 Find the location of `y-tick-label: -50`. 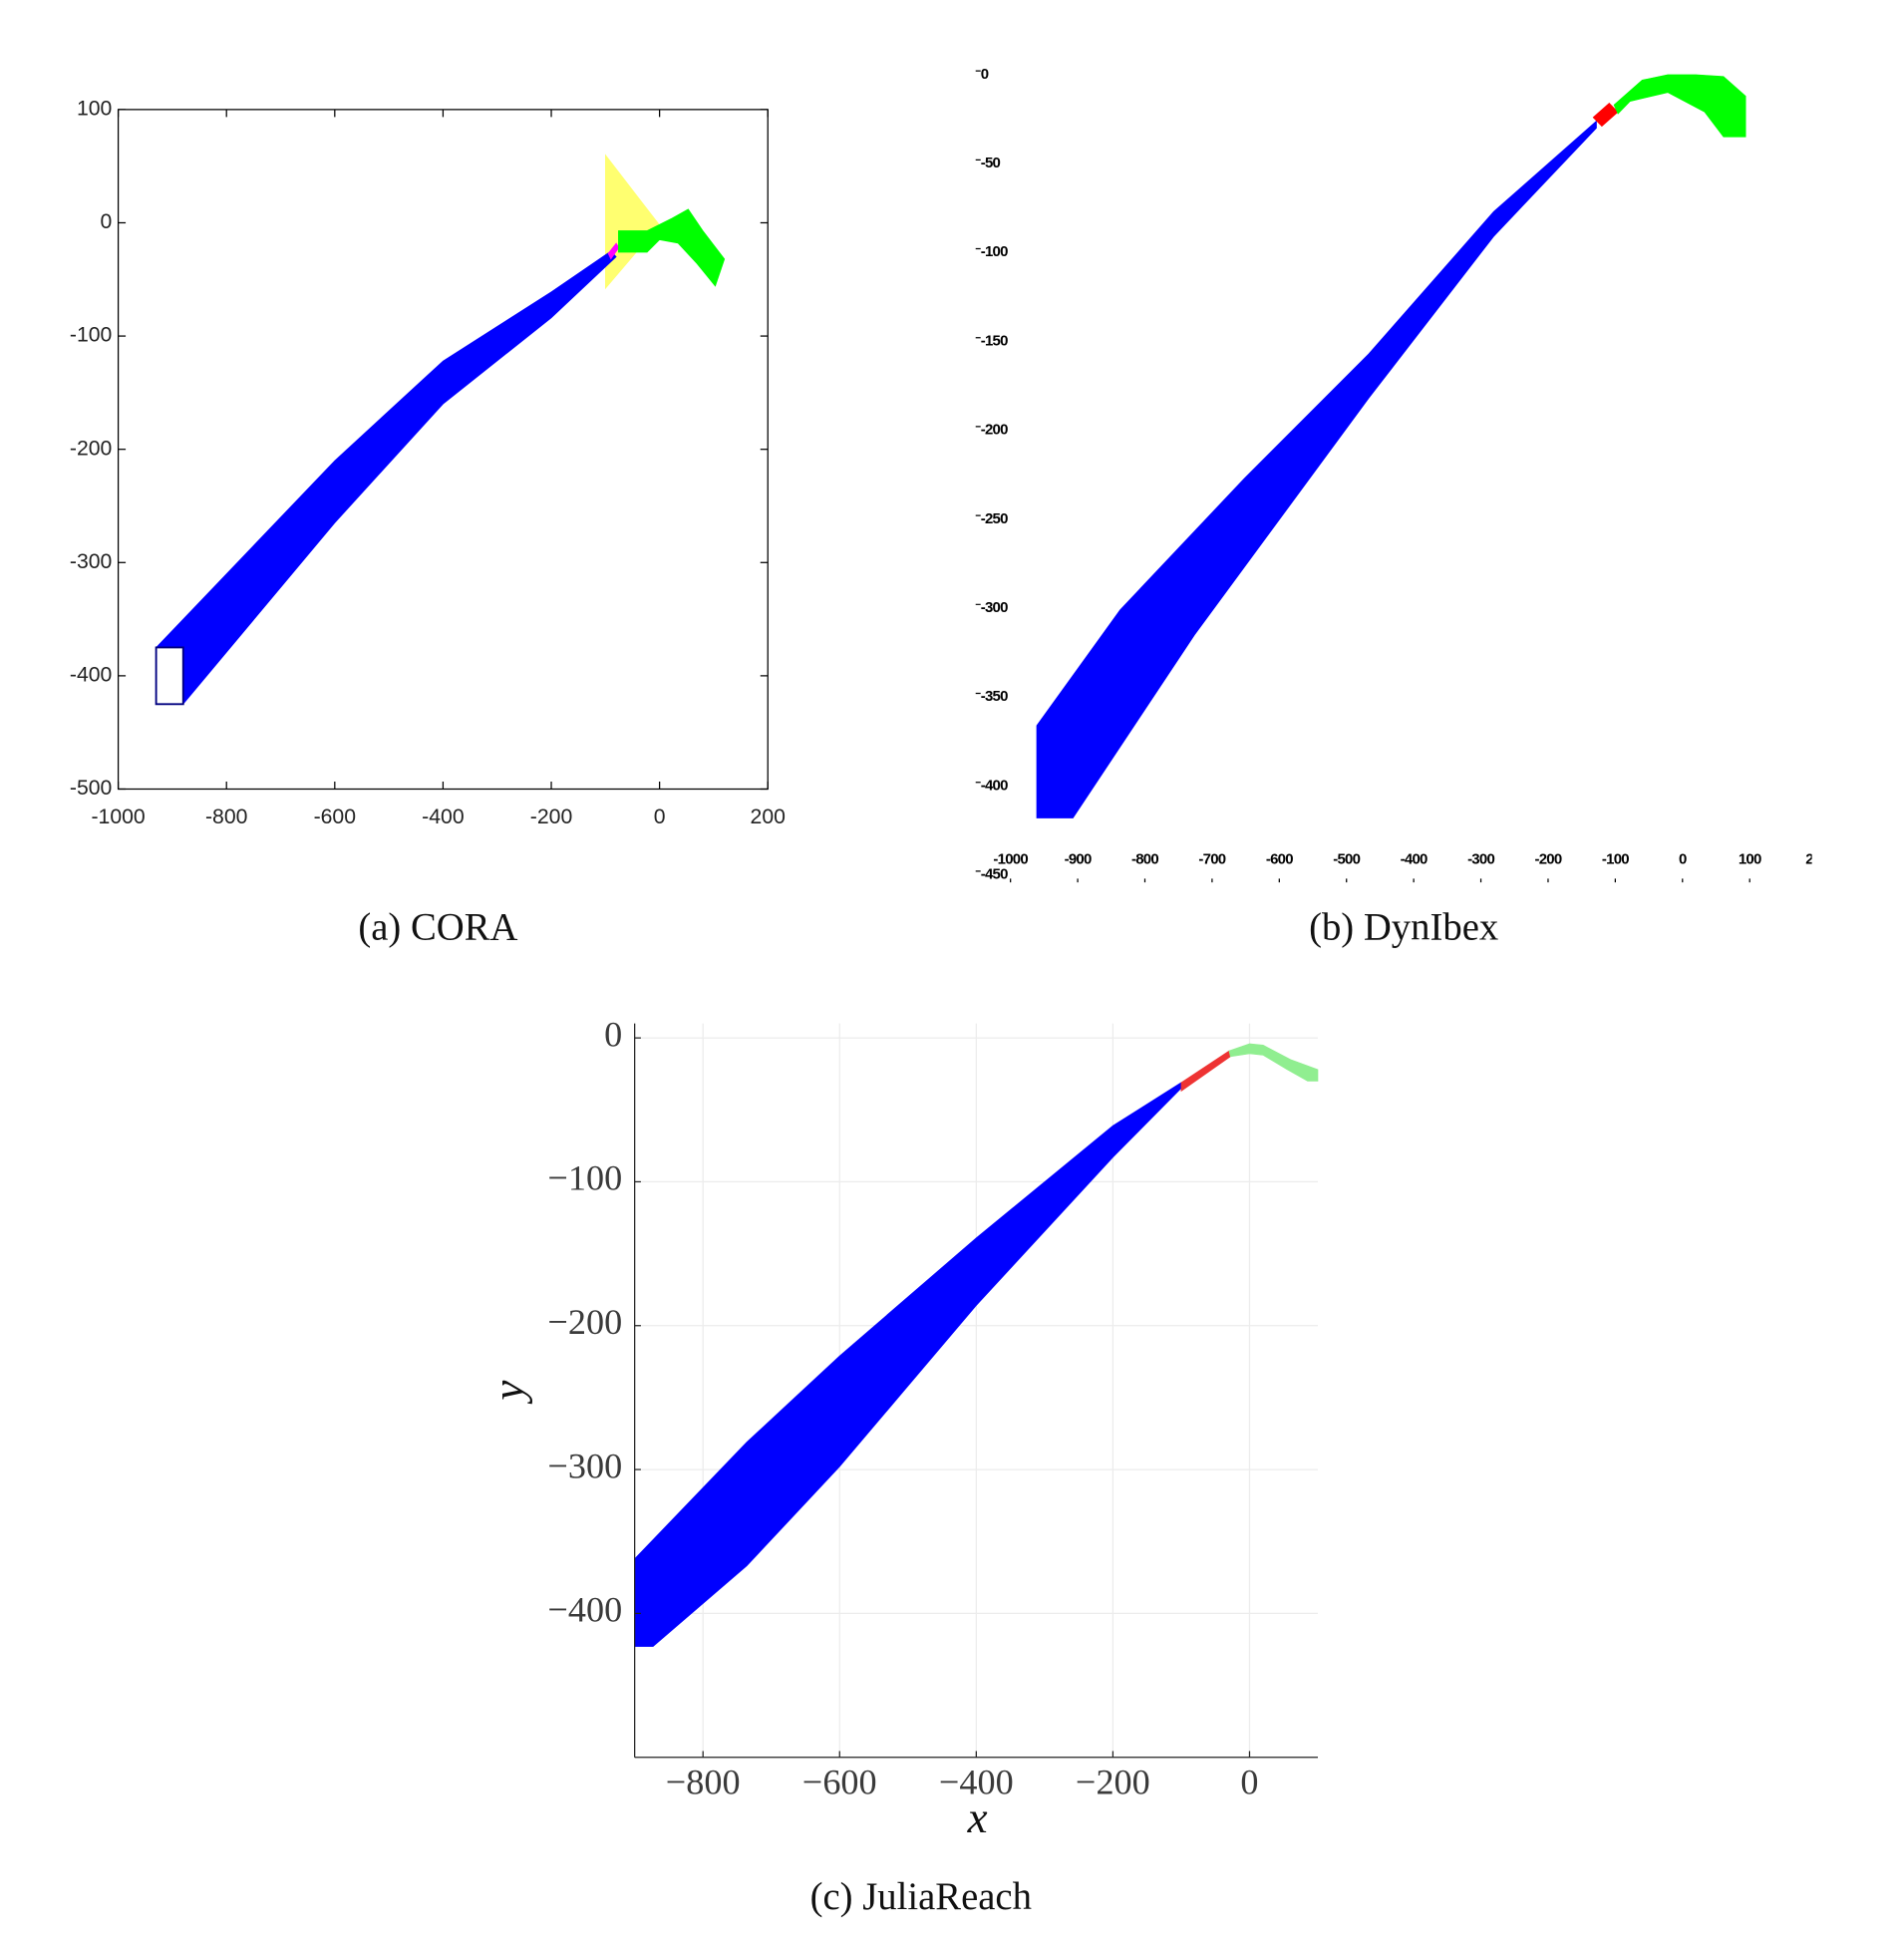

y-tick-label: -50 is located at coordinates (991, 163).